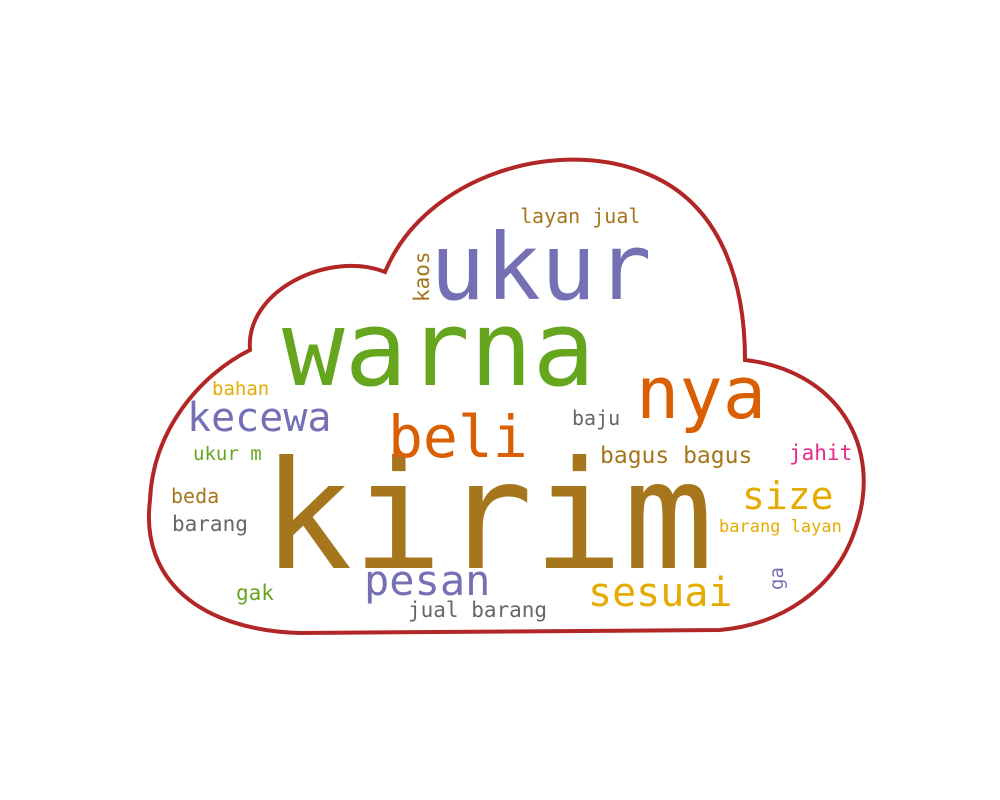 The width and height of the screenshot is (1000, 800). What do you see at coordinates (422, 276) in the screenshot?
I see `word-kaos: kaos` at bounding box center [422, 276].